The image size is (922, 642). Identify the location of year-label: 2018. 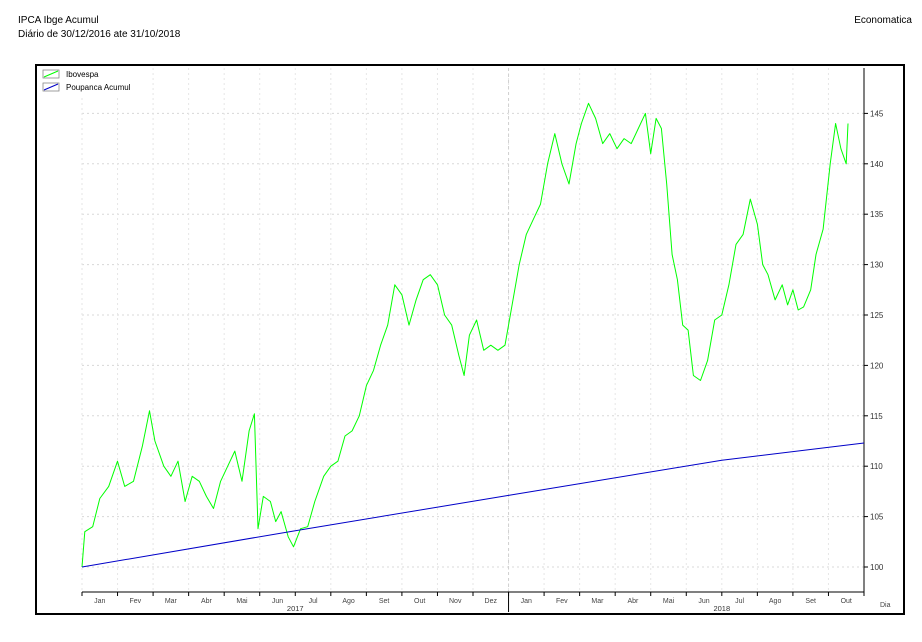
(721, 608).